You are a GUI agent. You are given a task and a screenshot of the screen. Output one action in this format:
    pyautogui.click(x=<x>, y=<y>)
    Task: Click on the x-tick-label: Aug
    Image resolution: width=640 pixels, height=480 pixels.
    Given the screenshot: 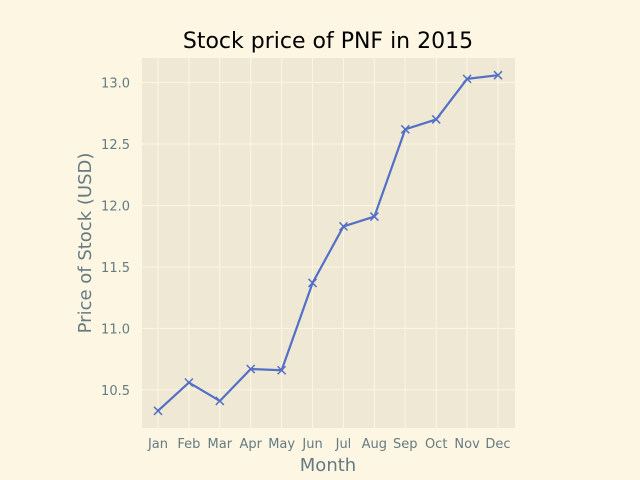 What is the action you would take?
    pyautogui.click(x=374, y=444)
    